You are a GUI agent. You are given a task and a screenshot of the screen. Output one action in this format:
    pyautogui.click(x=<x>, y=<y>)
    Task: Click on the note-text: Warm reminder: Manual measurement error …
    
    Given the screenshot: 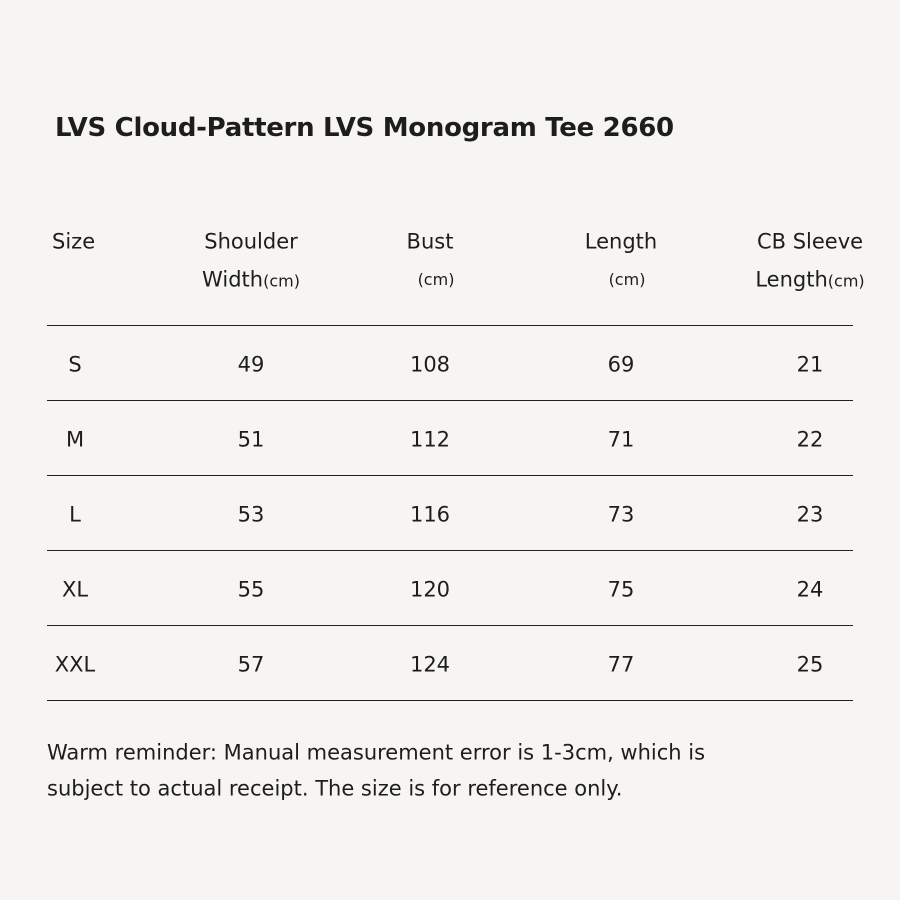 What is the action you would take?
    pyautogui.click(x=376, y=752)
    